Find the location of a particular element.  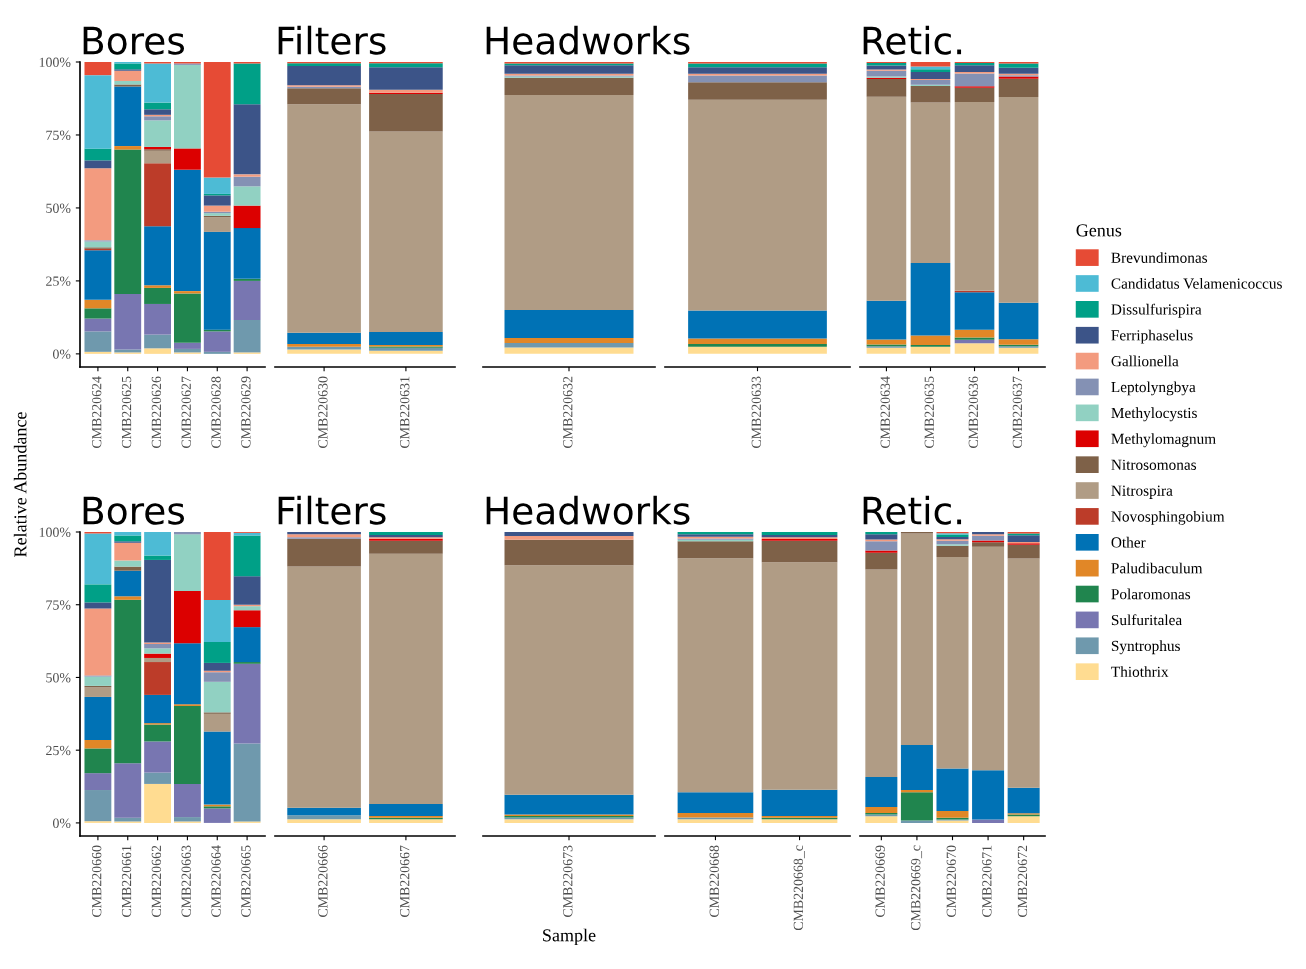

legend-label: Syntrophus is located at coordinates (1145, 647).